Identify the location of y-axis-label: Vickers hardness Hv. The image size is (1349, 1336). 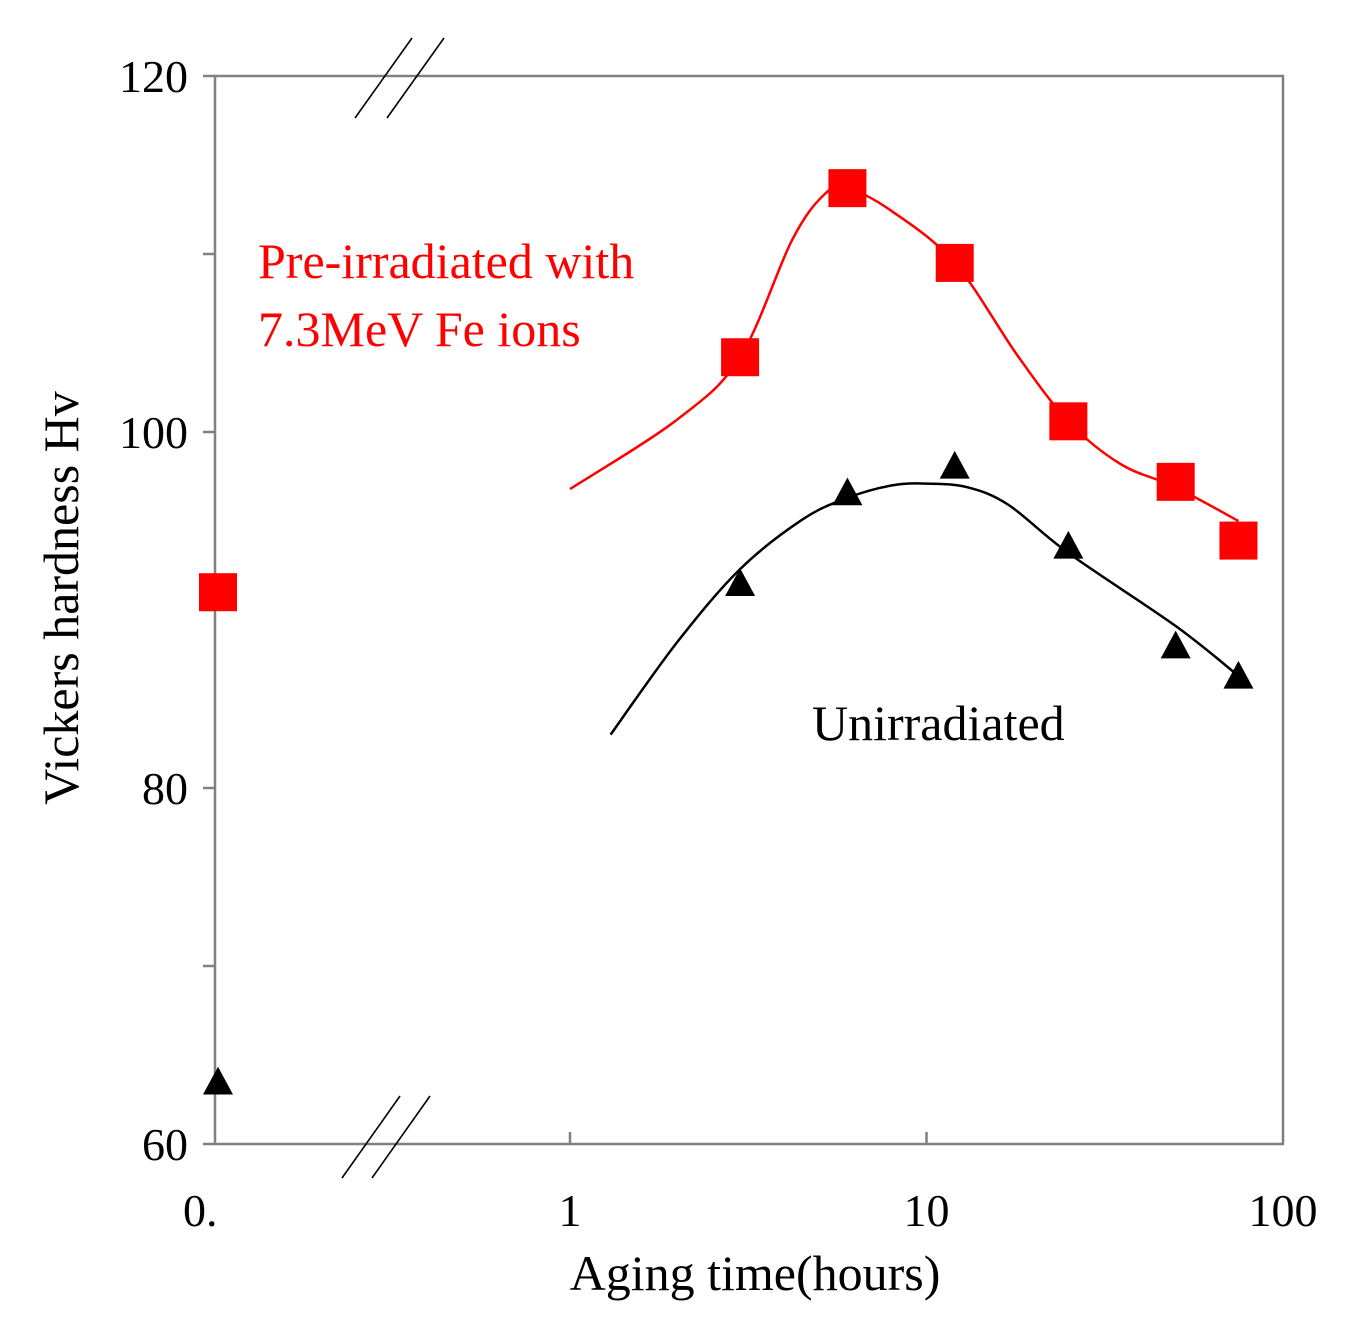
(61, 598).